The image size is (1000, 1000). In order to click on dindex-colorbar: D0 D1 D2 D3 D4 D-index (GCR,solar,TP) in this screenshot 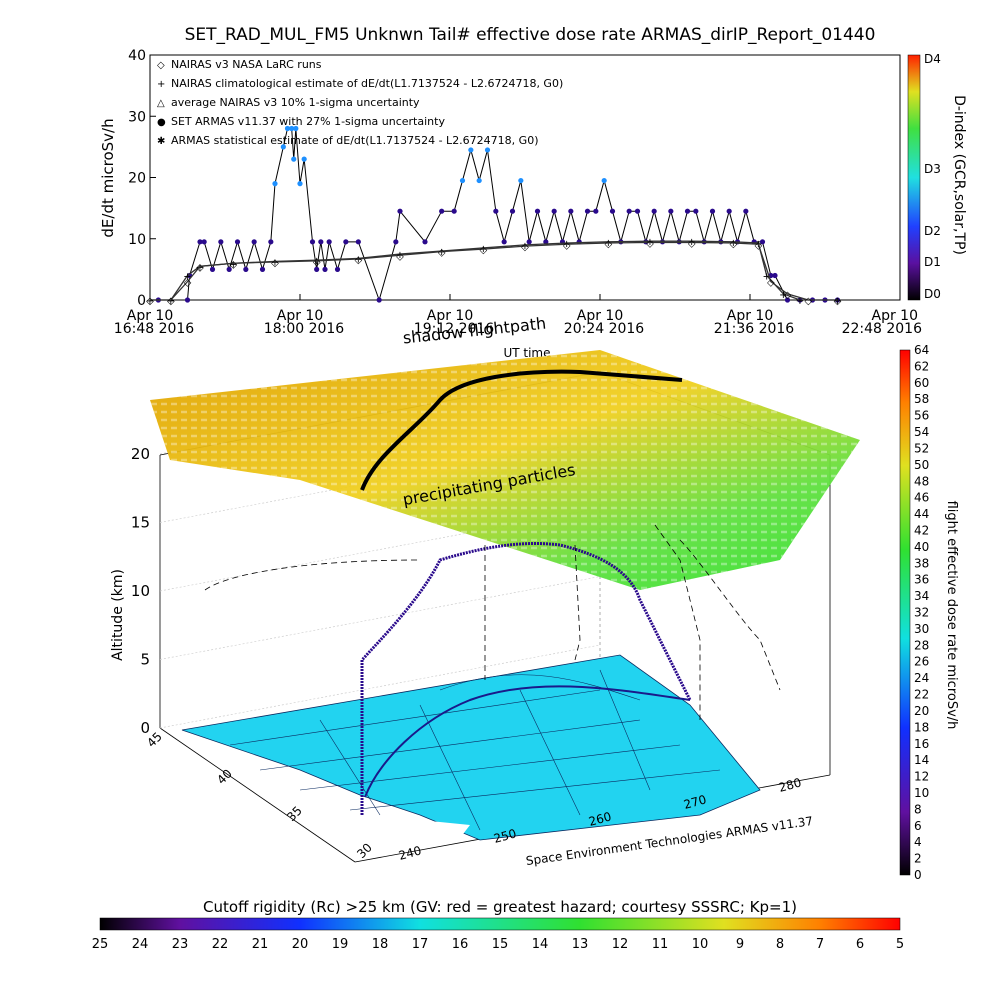, I will do `click(937, 176)`.